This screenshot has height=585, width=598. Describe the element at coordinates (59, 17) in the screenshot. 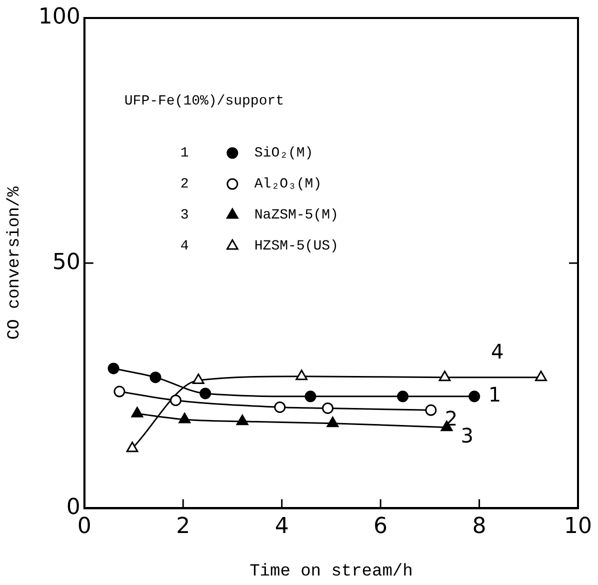

I see `y-tick-label: 100` at that location.